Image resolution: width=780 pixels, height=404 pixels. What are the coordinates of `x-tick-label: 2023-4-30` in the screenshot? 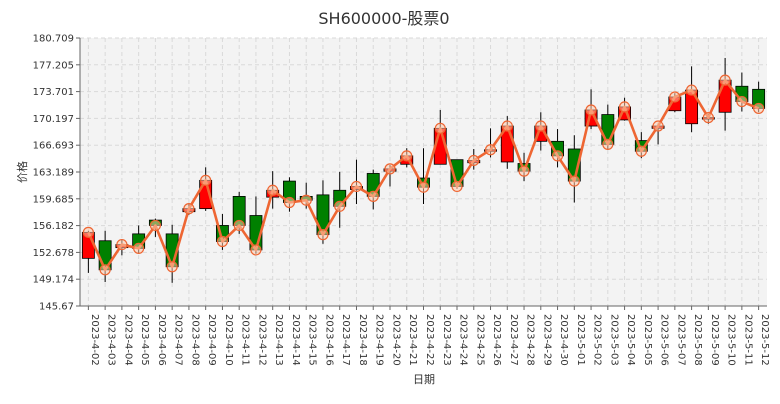 It's located at (563, 340).